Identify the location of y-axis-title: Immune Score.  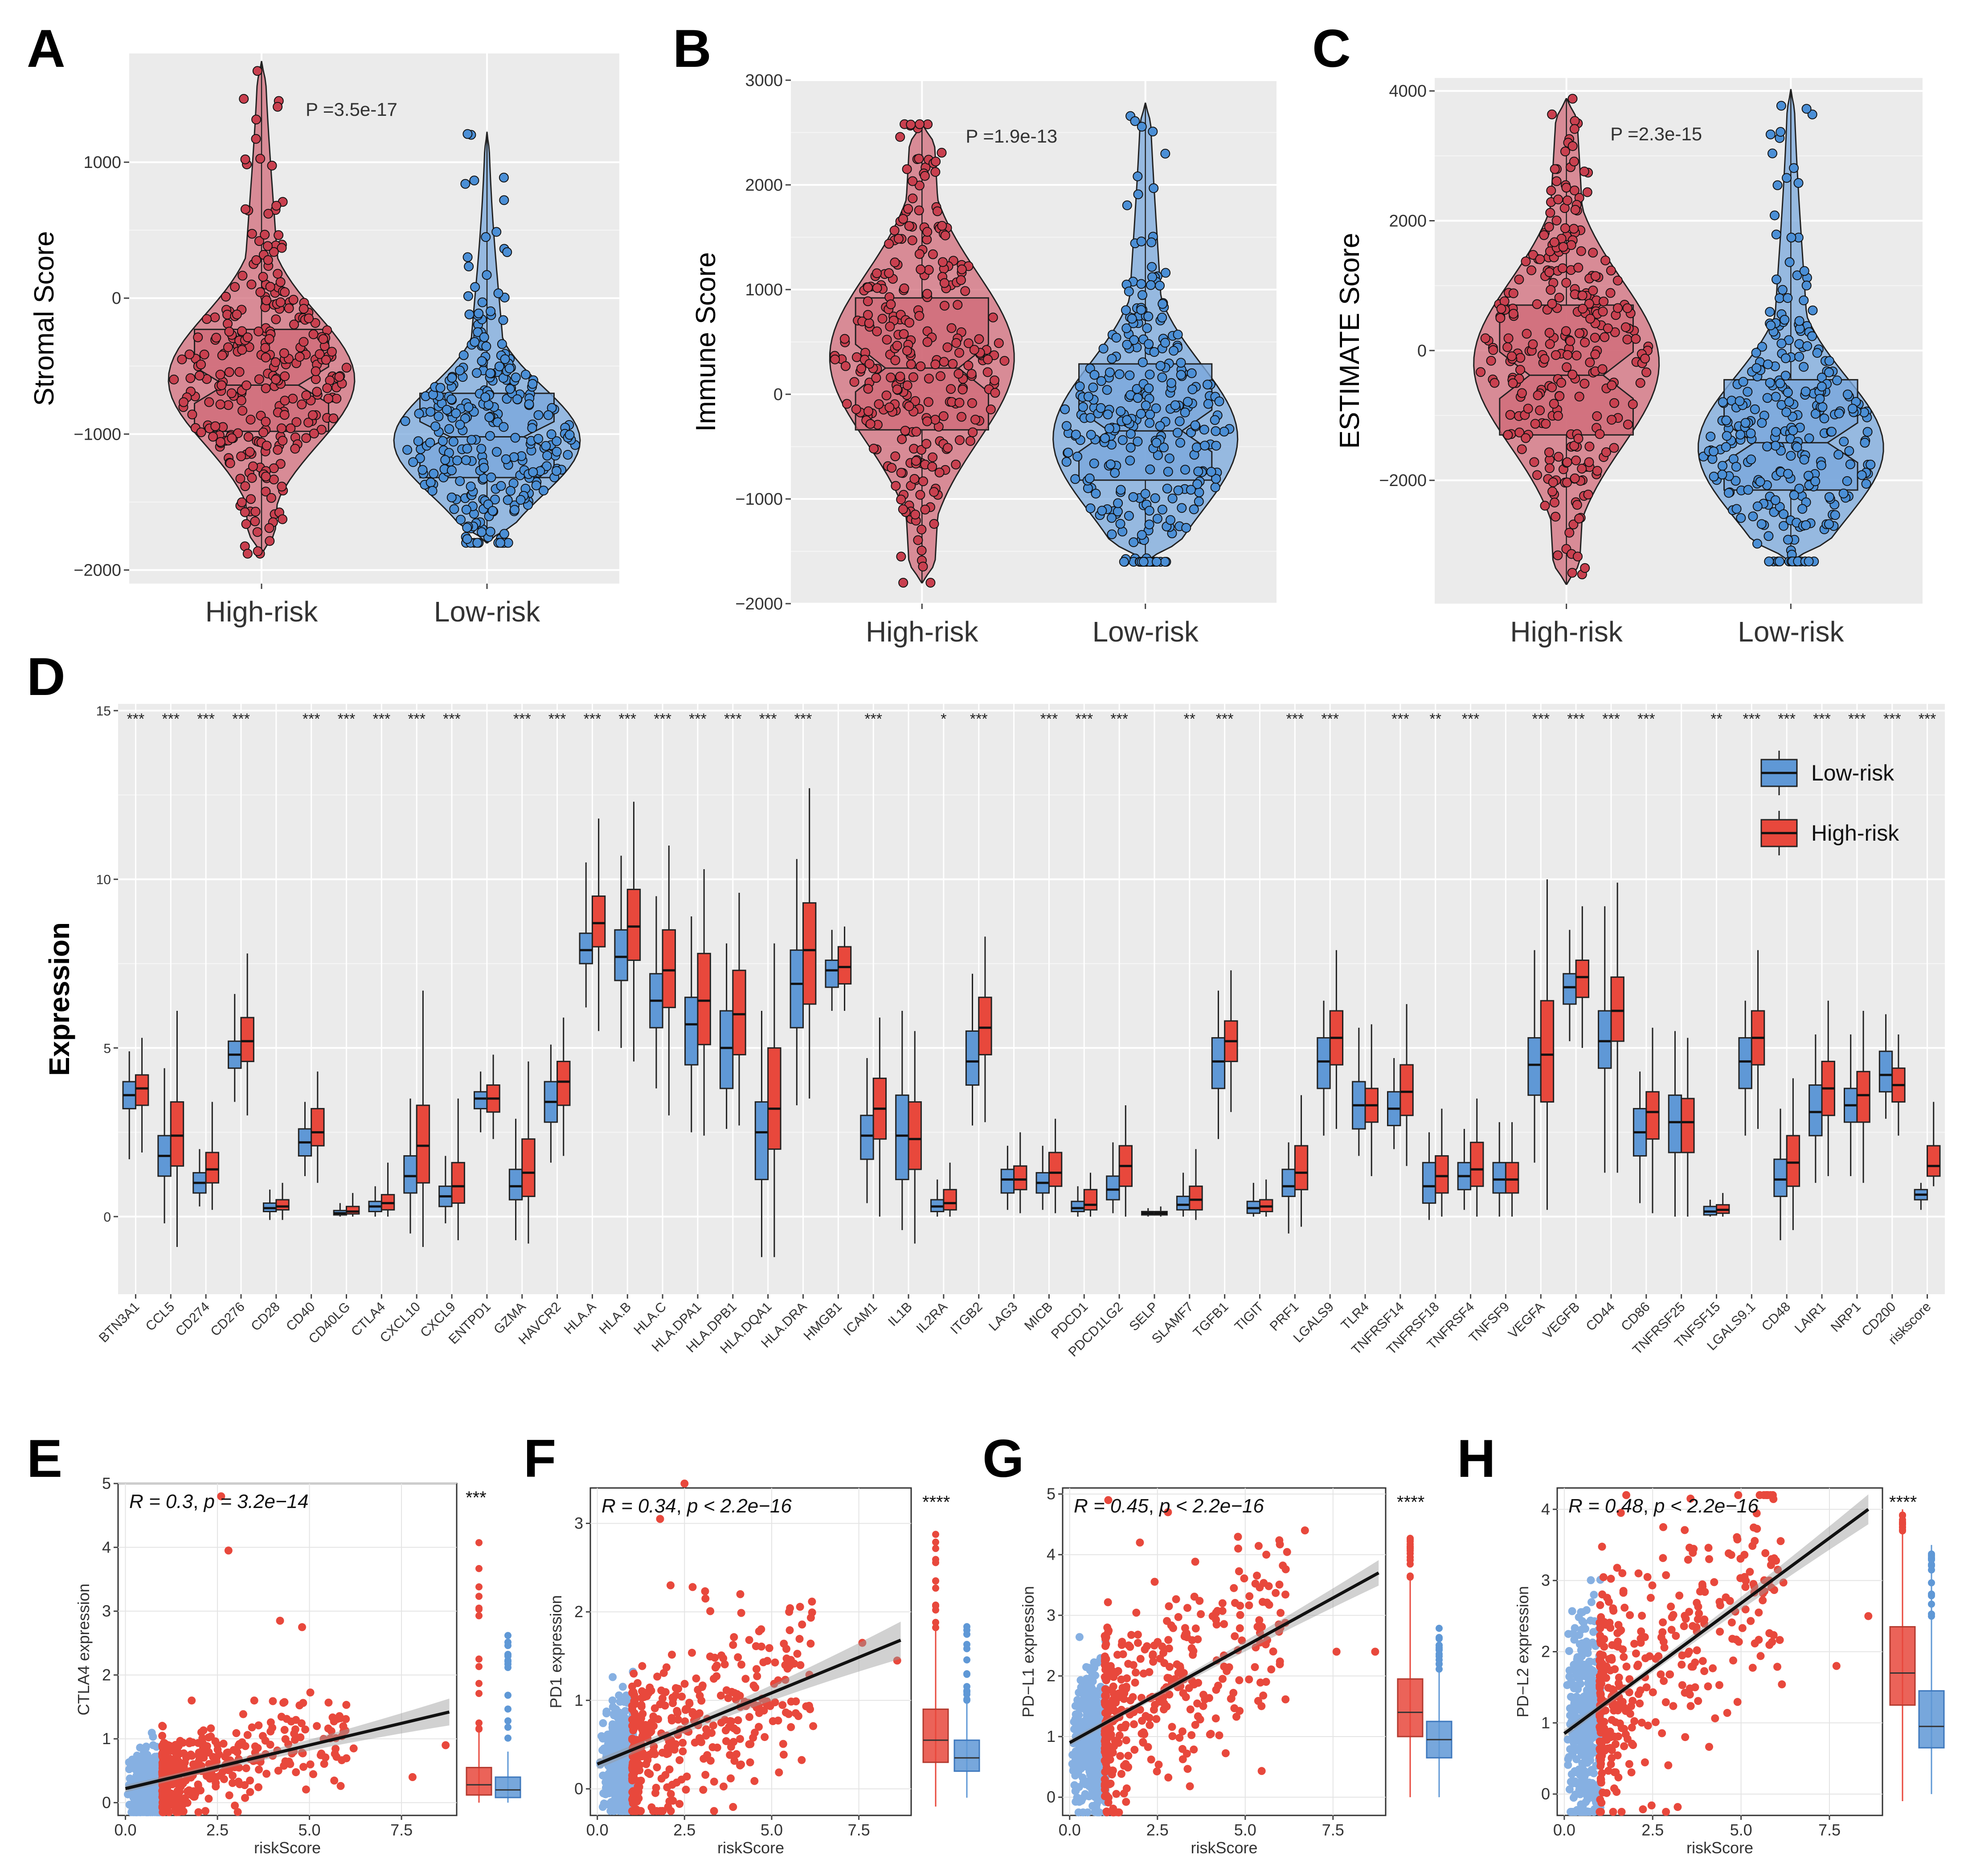
(706, 342).